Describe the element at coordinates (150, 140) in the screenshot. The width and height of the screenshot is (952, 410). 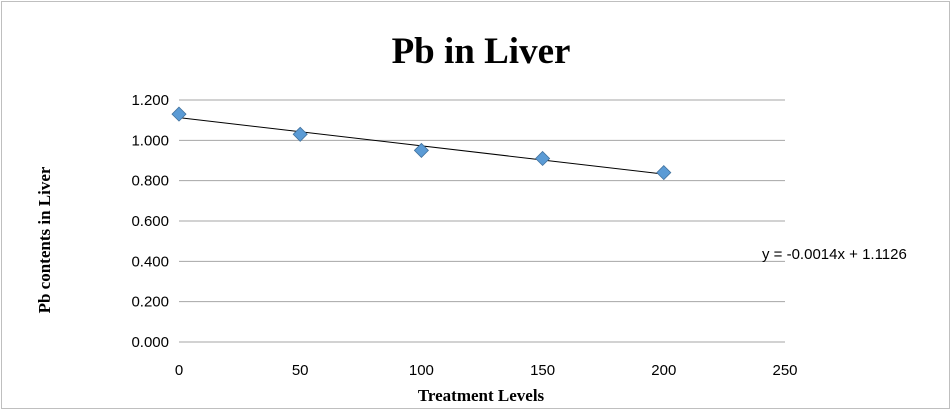
I see `y-tick-label: 1.000` at that location.